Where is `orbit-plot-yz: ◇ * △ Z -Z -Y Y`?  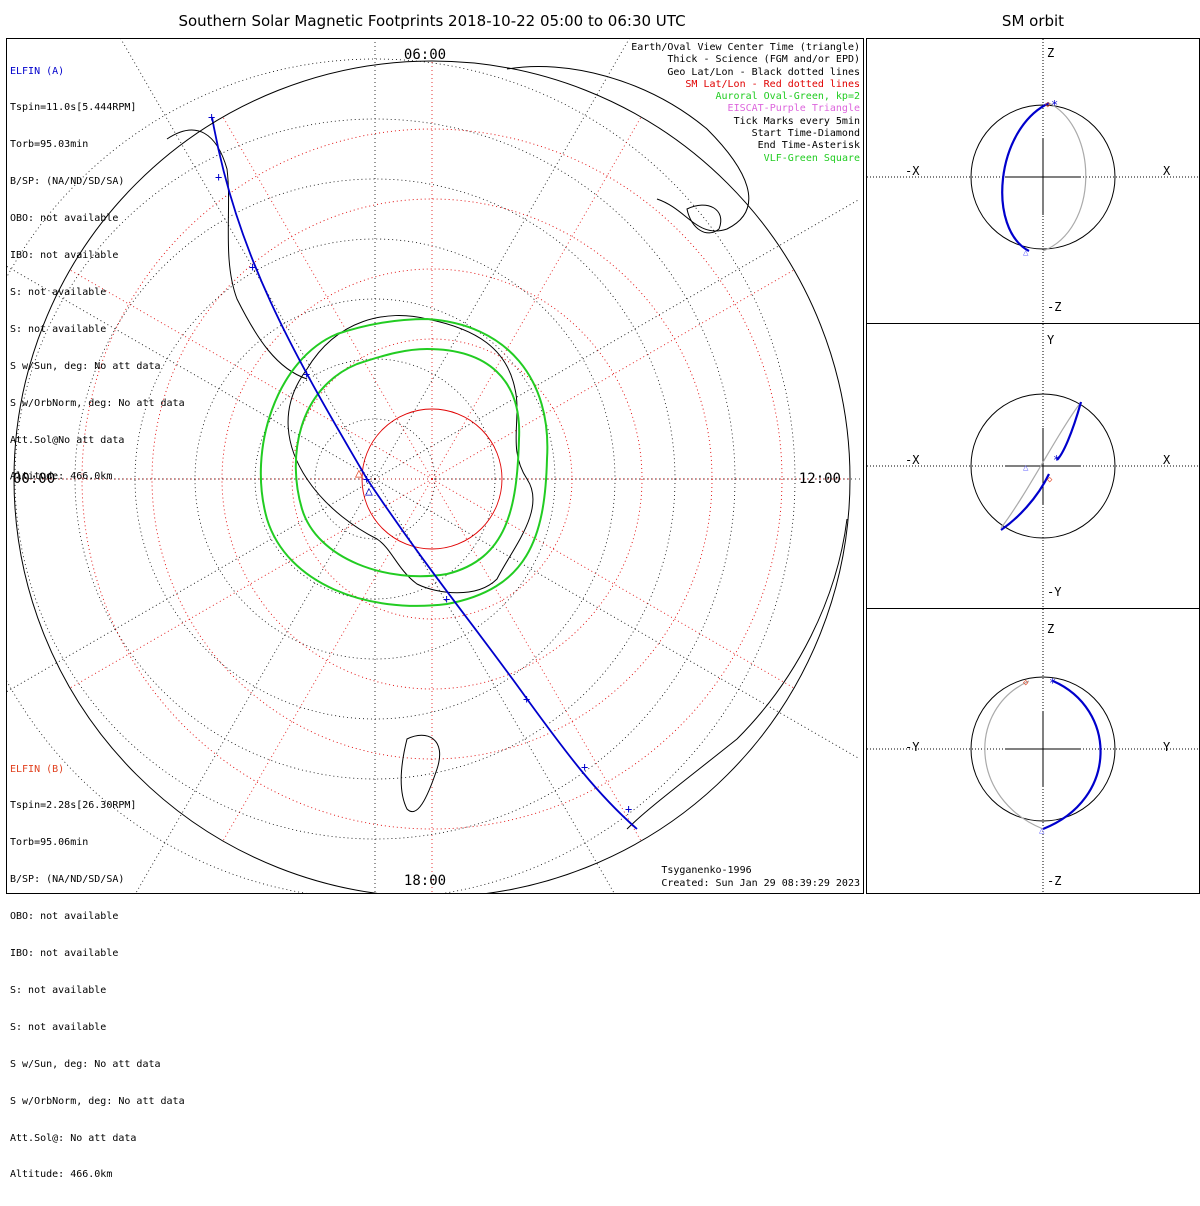 orbit-plot-yz: ◇ * △ Z -Z -Y Y is located at coordinates (1033, 751).